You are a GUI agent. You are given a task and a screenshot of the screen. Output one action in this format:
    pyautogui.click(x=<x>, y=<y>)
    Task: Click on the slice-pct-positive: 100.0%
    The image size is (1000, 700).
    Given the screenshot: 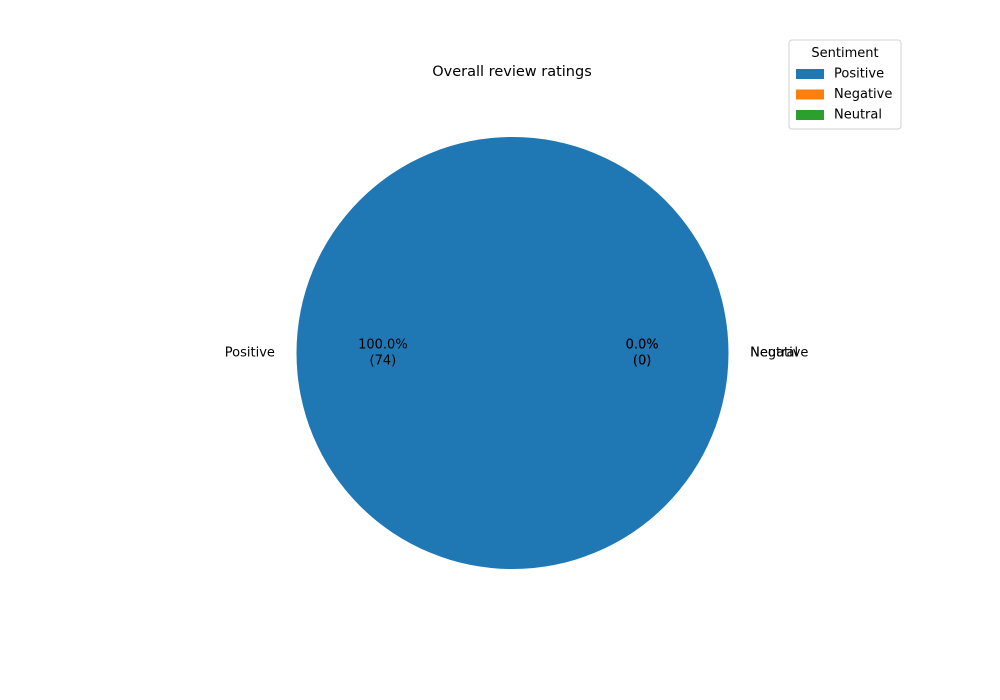 What is the action you would take?
    pyautogui.click(x=383, y=345)
    